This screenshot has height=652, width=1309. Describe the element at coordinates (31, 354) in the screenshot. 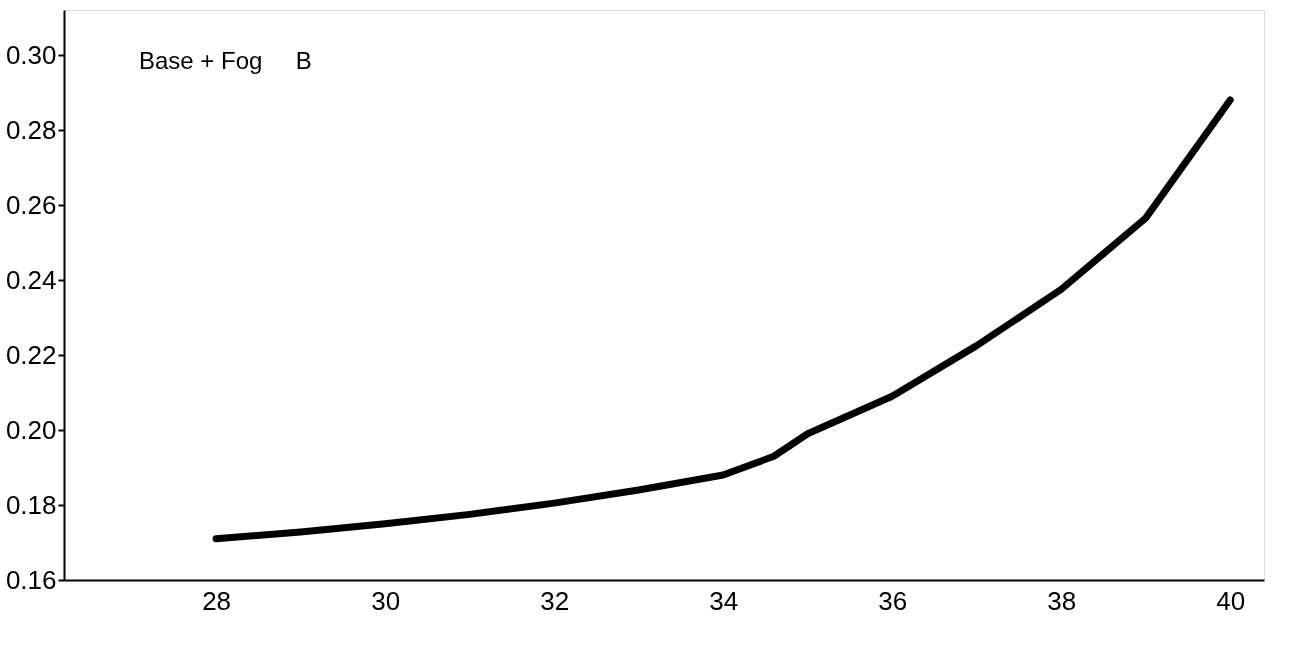

I see `y-tick-label: 0.22` at that location.